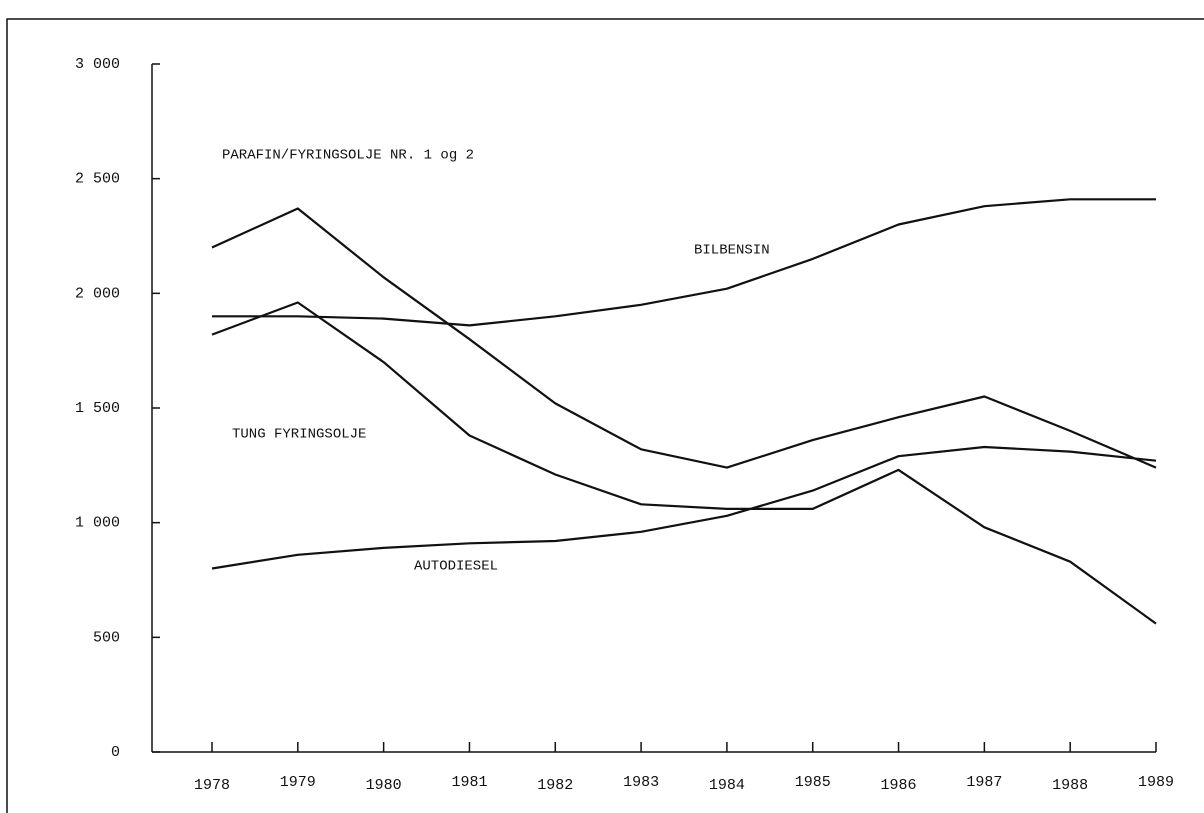 The height and width of the screenshot is (813, 1204). What do you see at coordinates (641, 782) in the screenshot?
I see `x-tick-label: 1983` at bounding box center [641, 782].